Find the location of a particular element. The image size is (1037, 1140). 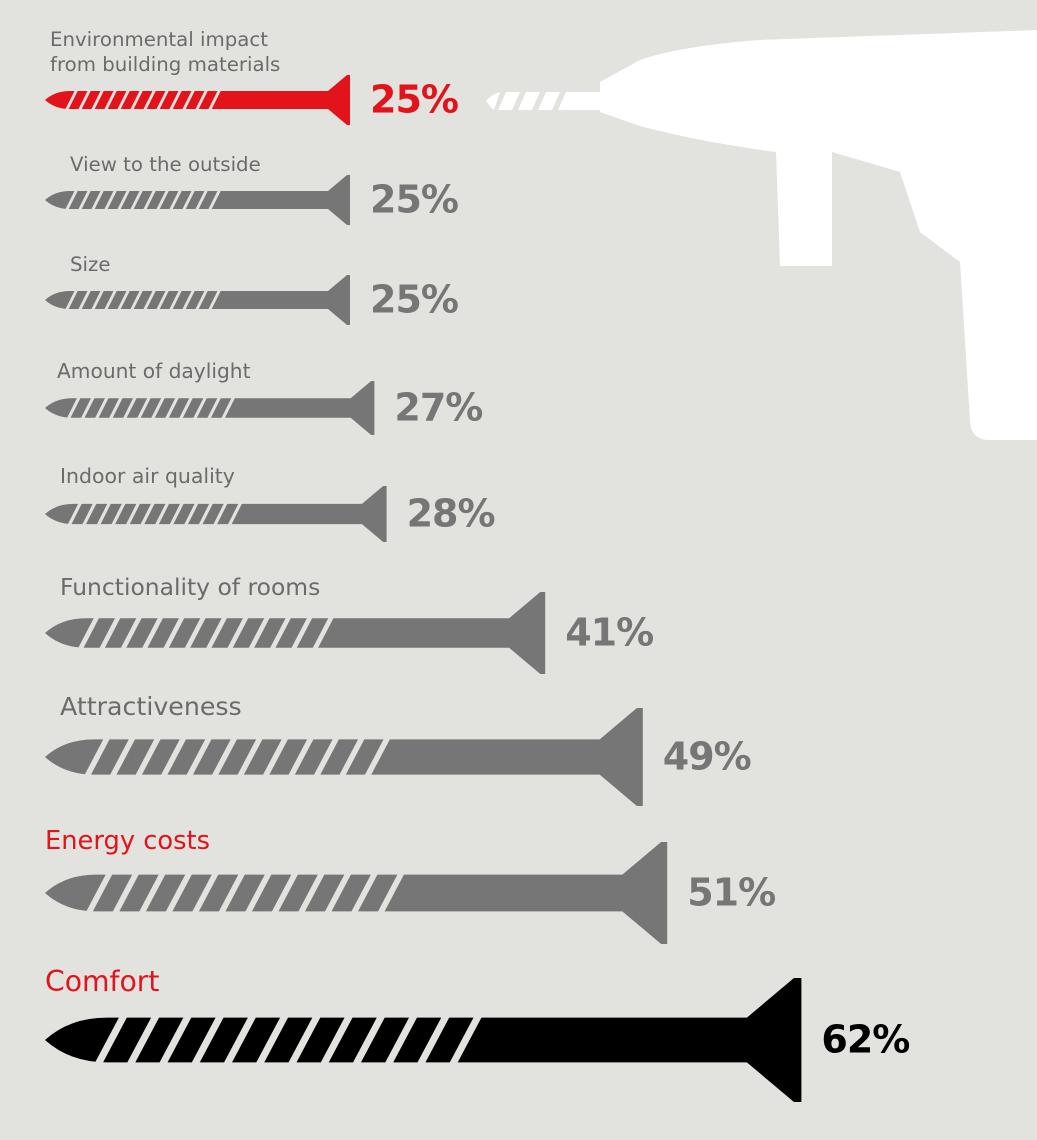

category-label: Comfort is located at coordinates (102, 981).